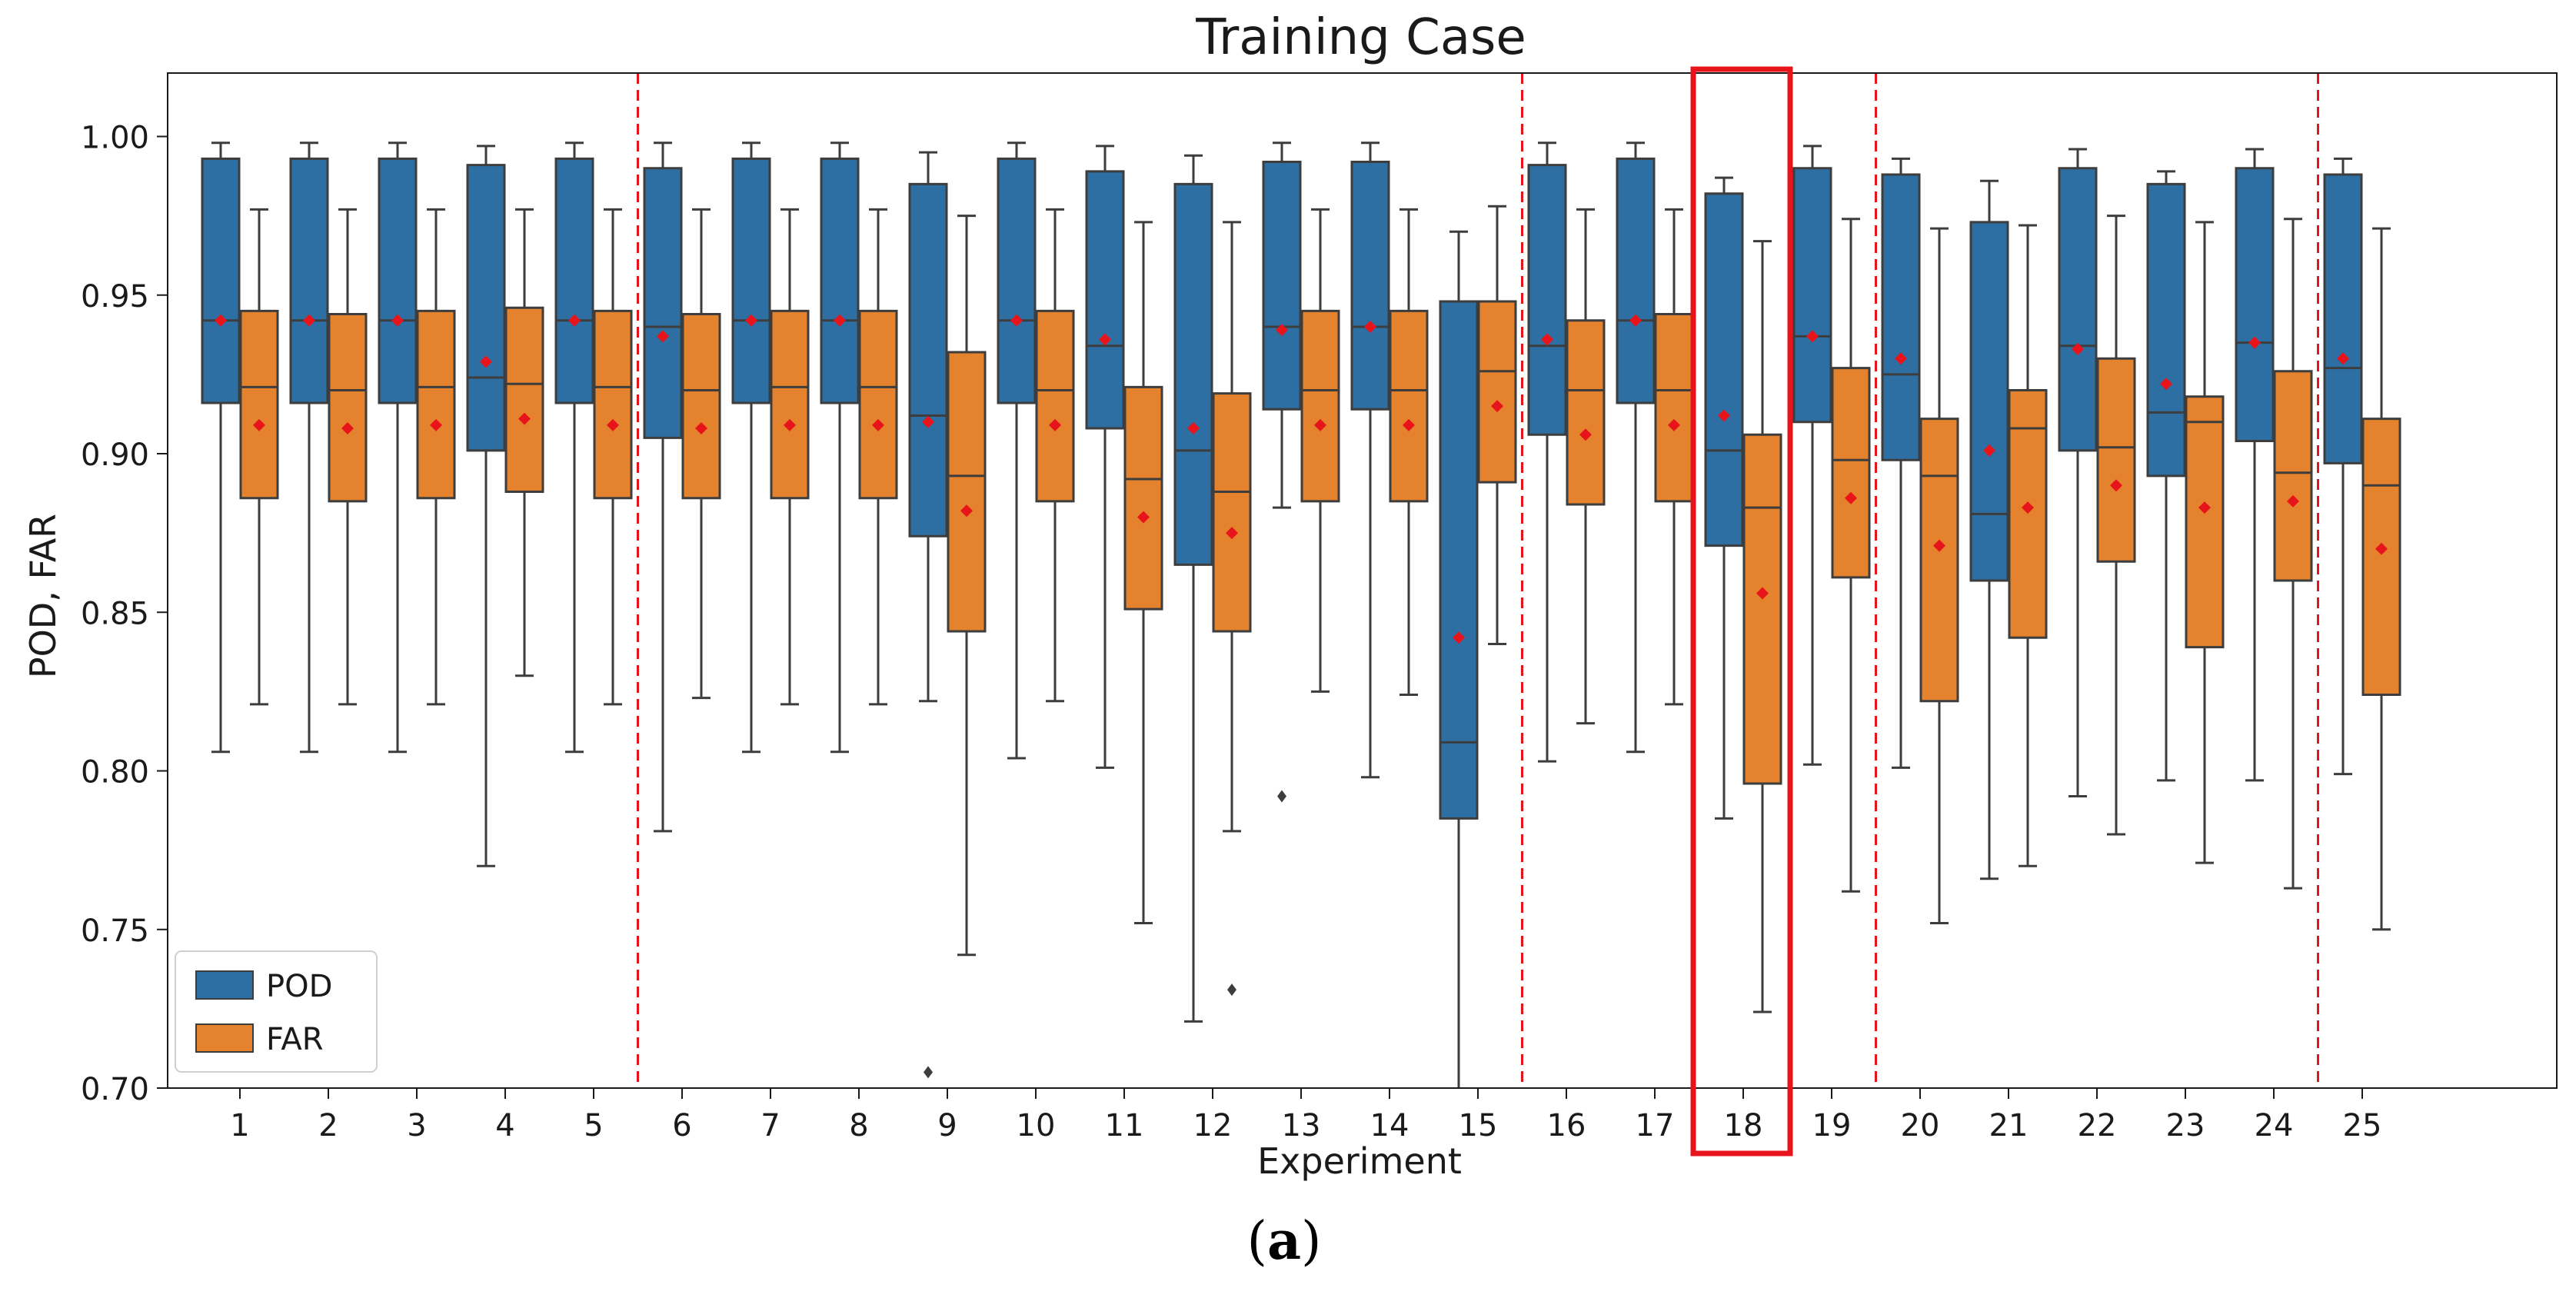 The width and height of the screenshot is (2576, 1298). Describe the element at coordinates (1655, 1125) in the screenshot. I see `x-tick-label: 17` at that location.